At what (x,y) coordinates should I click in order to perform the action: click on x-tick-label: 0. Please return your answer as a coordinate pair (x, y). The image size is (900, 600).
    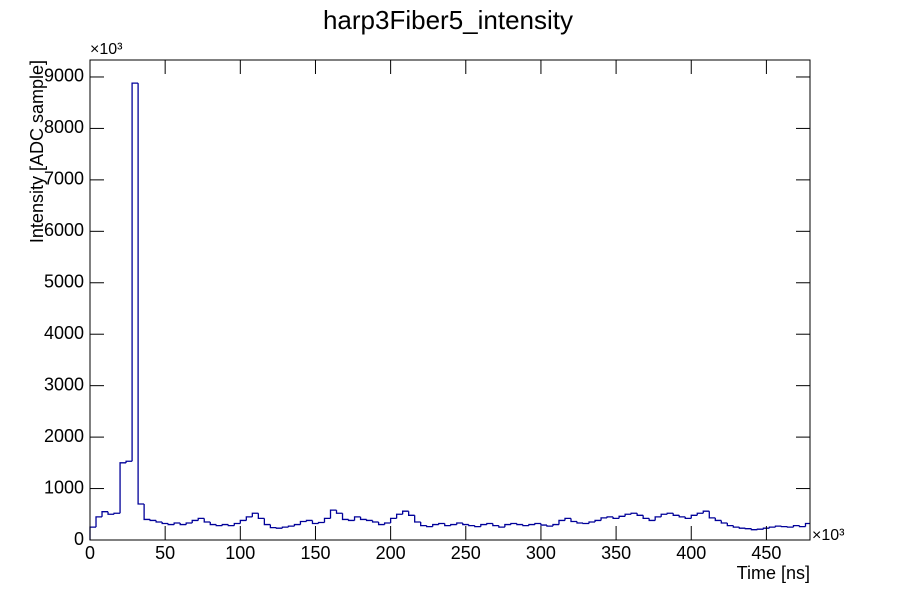
    Looking at the image, I should click on (90, 553).